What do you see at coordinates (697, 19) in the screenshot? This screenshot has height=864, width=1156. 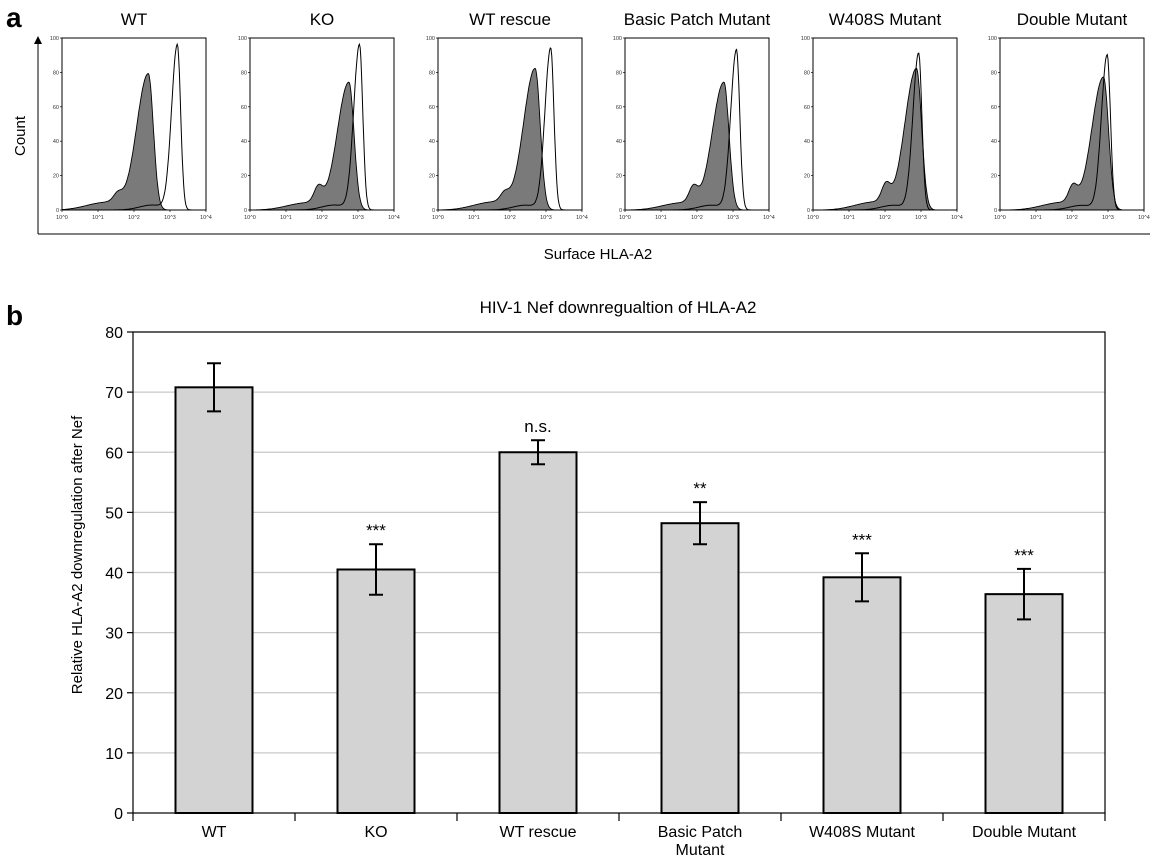 I see `histogram-title: Basic Patch Mutant` at bounding box center [697, 19].